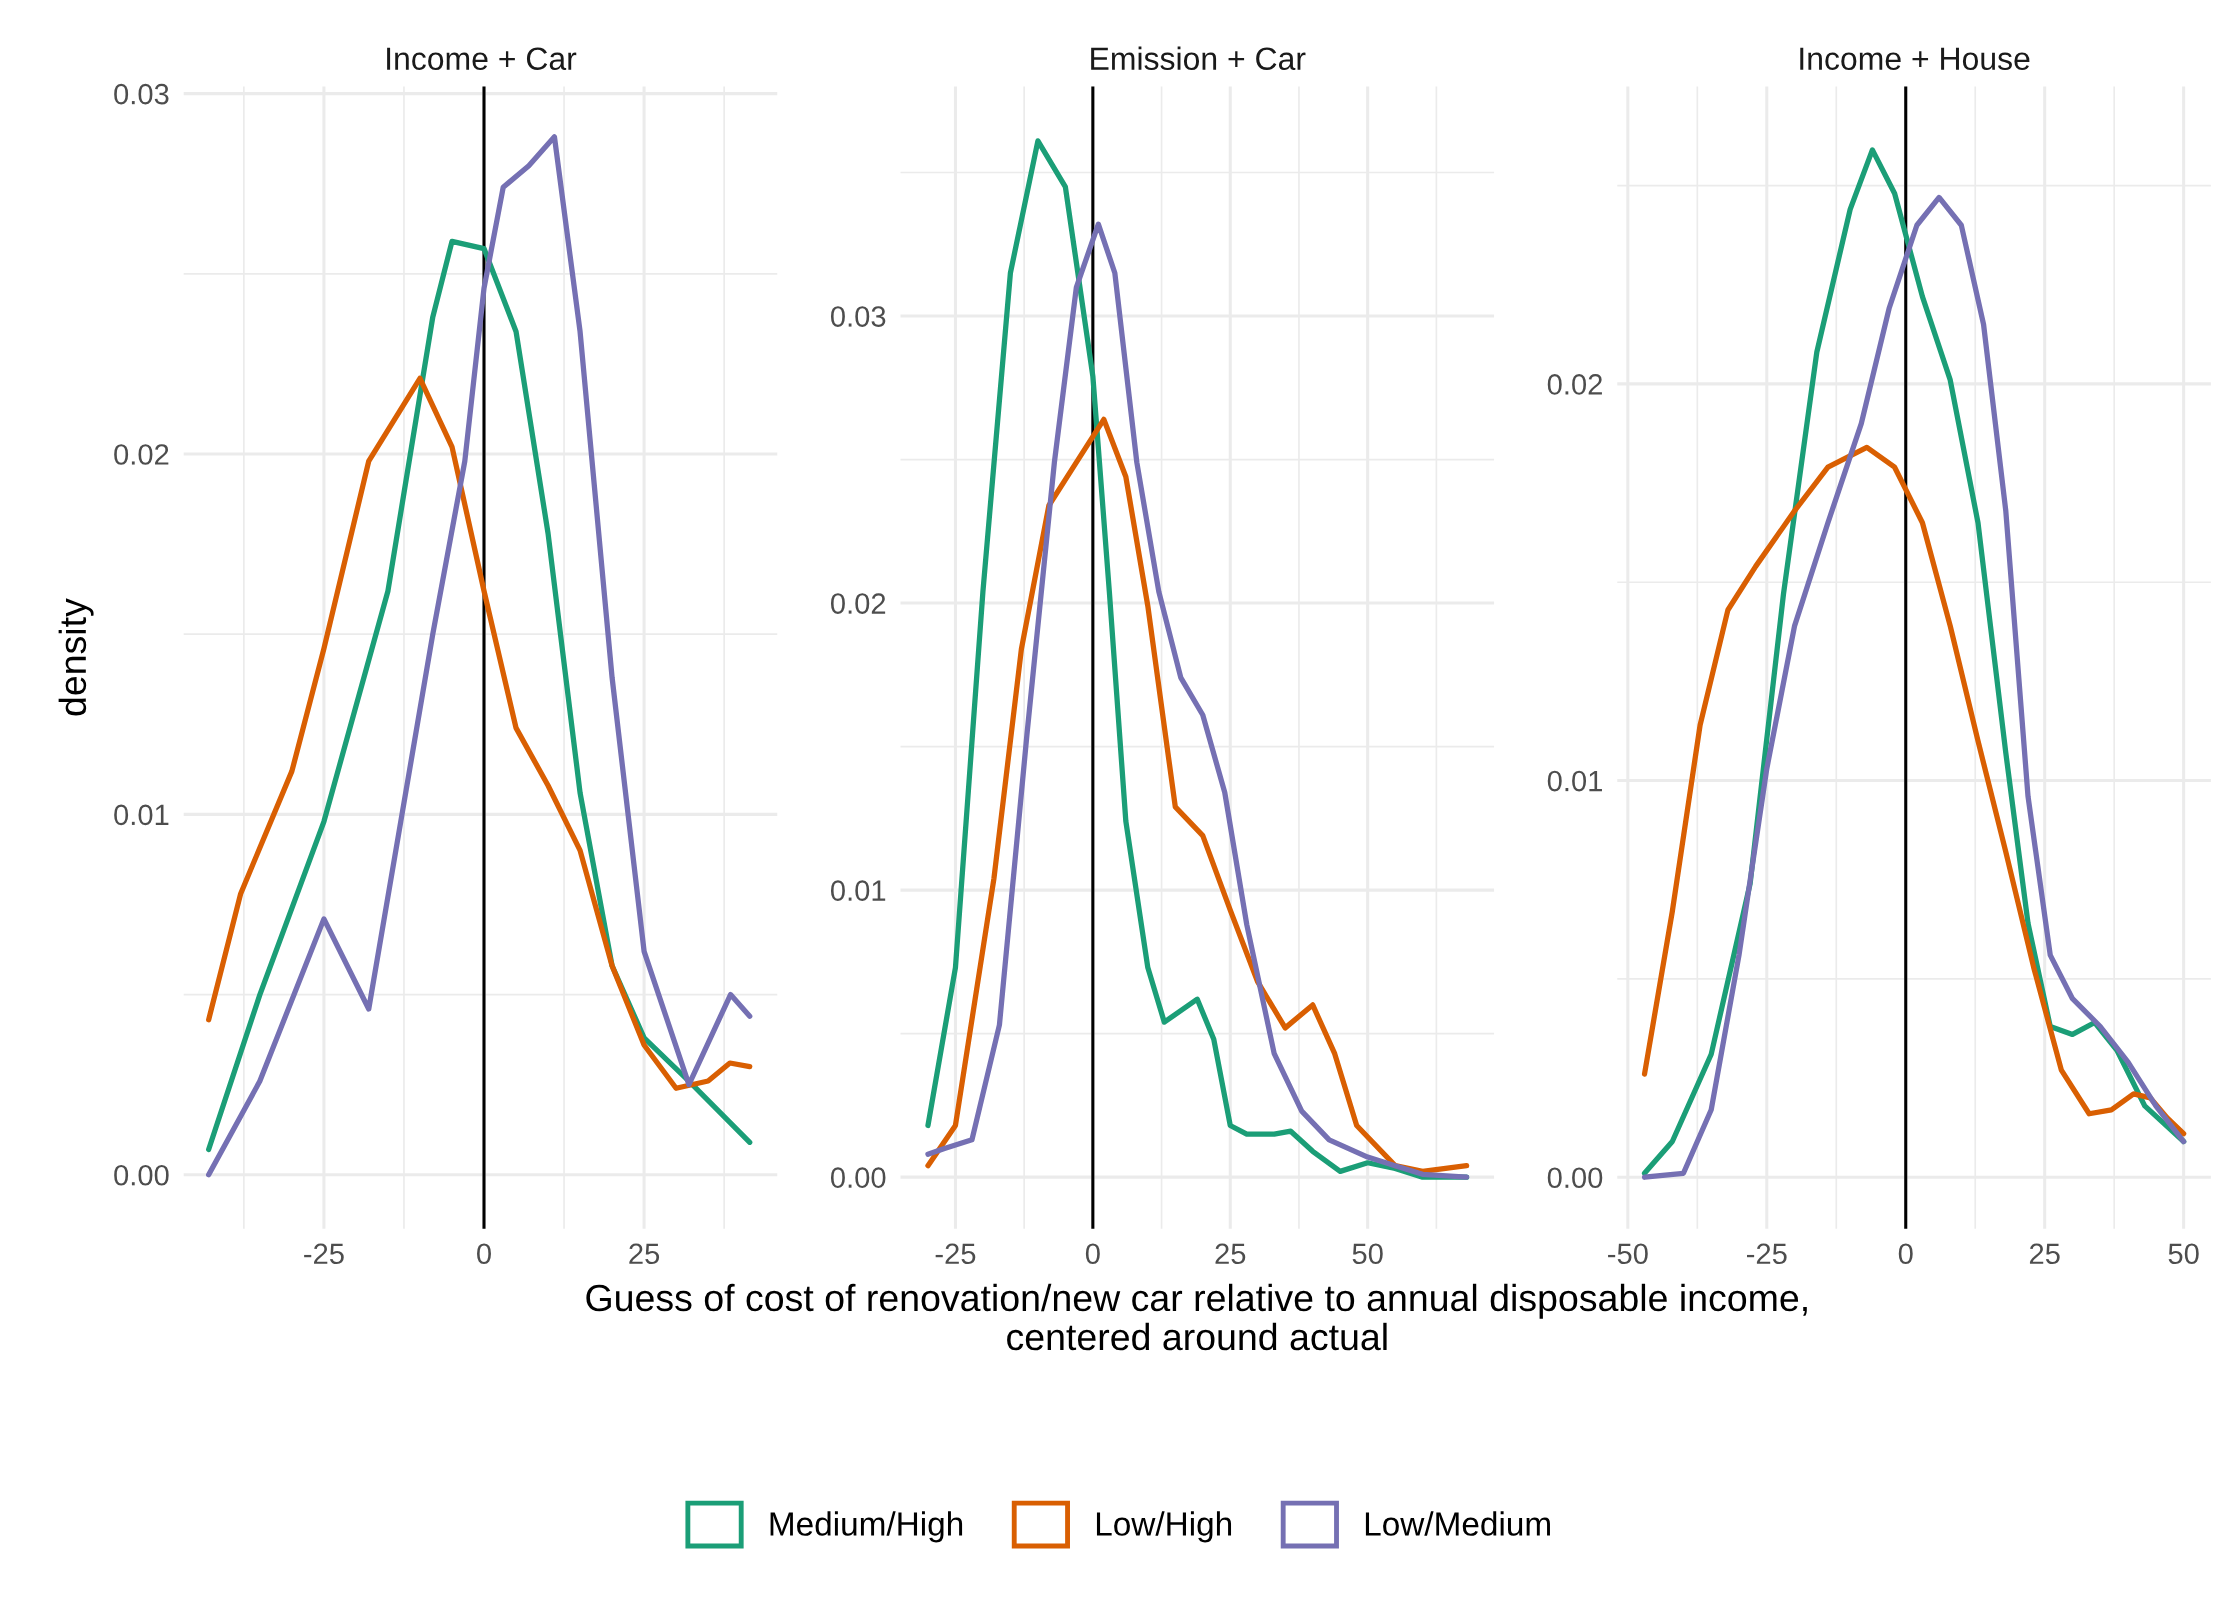 This screenshot has width=2240, height=1600. I want to click on chart-title: Income + House, so click(1915, 59).